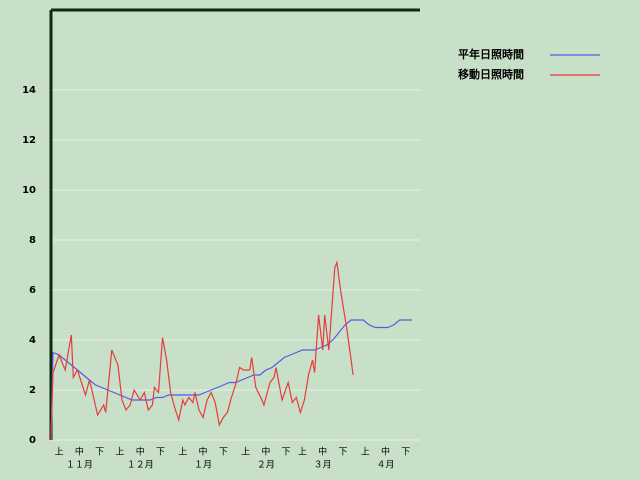  Describe the element at coordinates (386, 465) in the screenshot. I see `month-label: ４月` at that location.